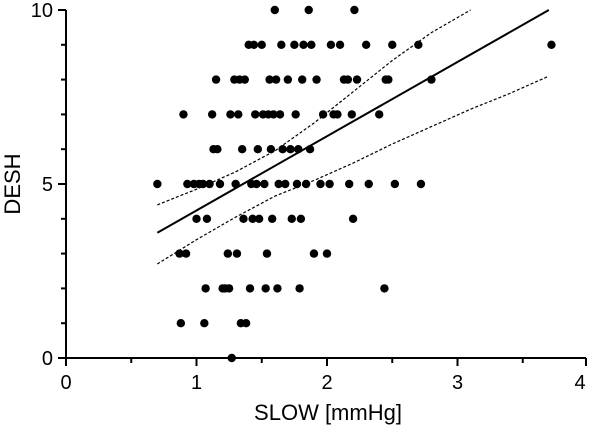 The height and width of the screenshot is (427, 594). What do you see at coordinates (12, 183) in the screenshot?
I see `y-axis-title: DESH` at bounding box center [12, 183].